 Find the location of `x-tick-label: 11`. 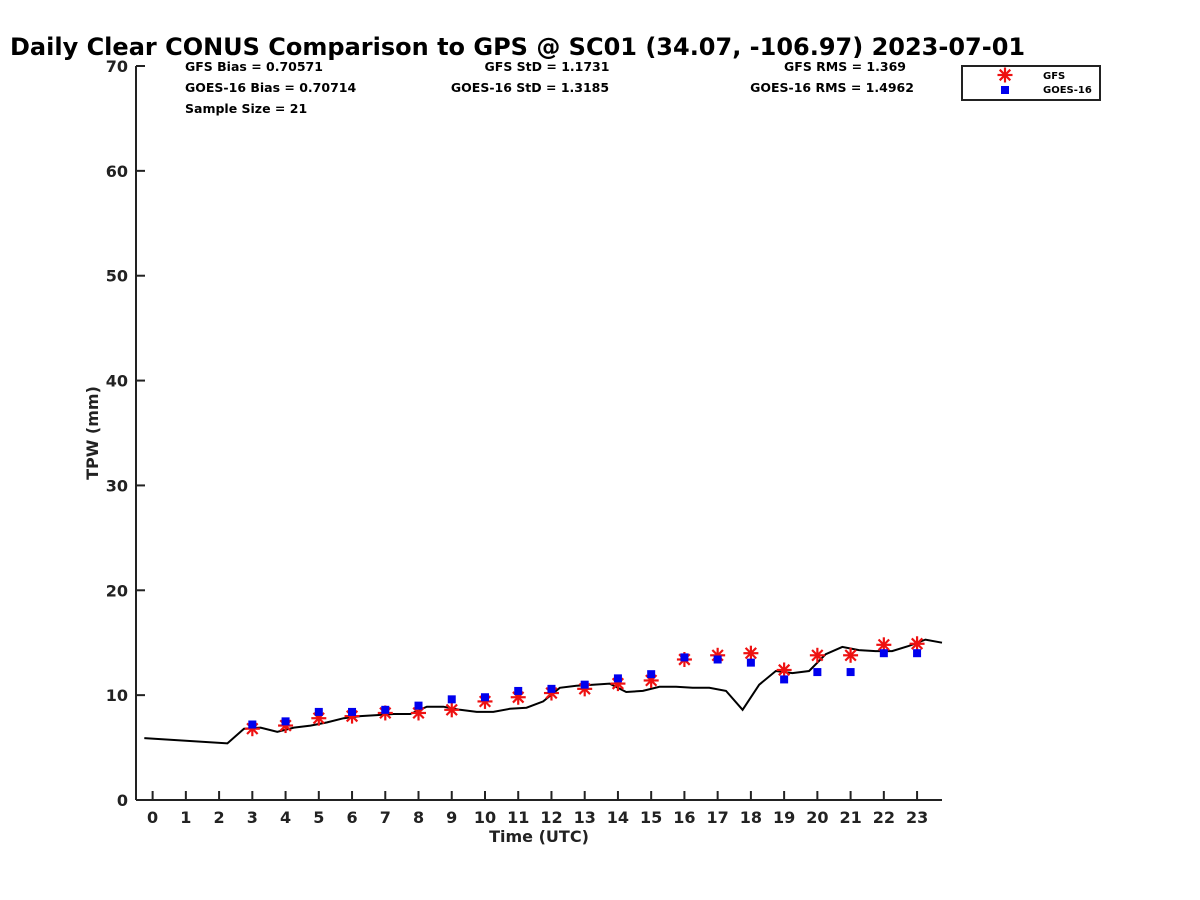

x-tick-label: 11 is located at coordinates (518, 817).